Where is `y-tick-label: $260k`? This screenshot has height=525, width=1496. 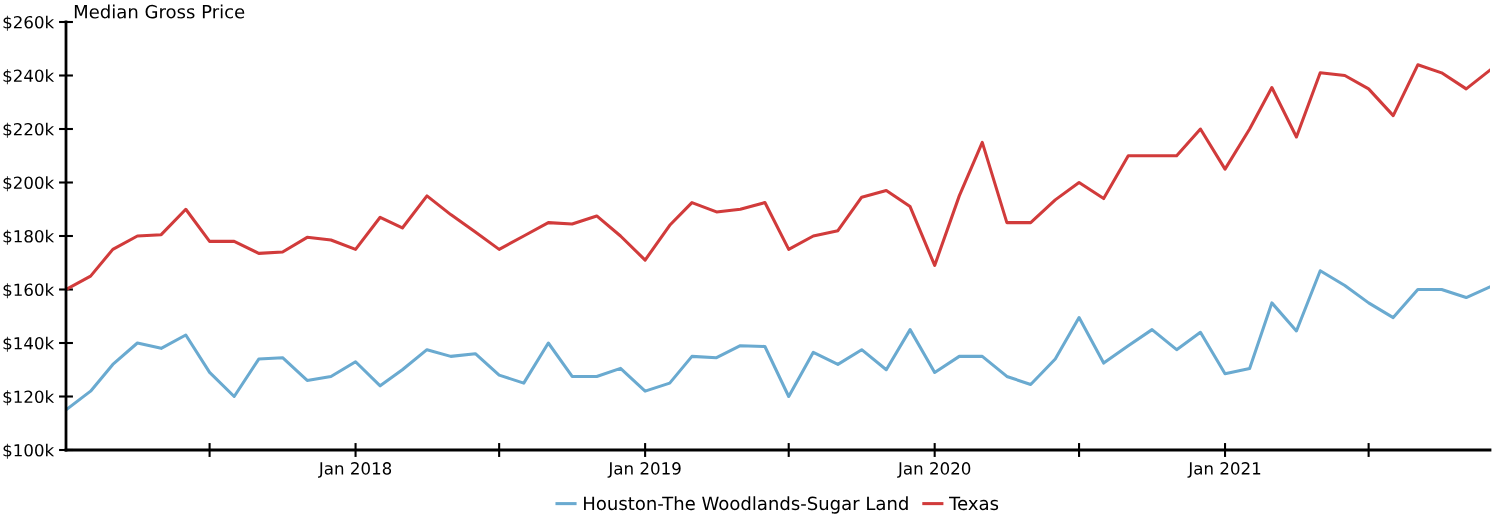 y-tick-label: $260k is located at coordinates (29, 23).